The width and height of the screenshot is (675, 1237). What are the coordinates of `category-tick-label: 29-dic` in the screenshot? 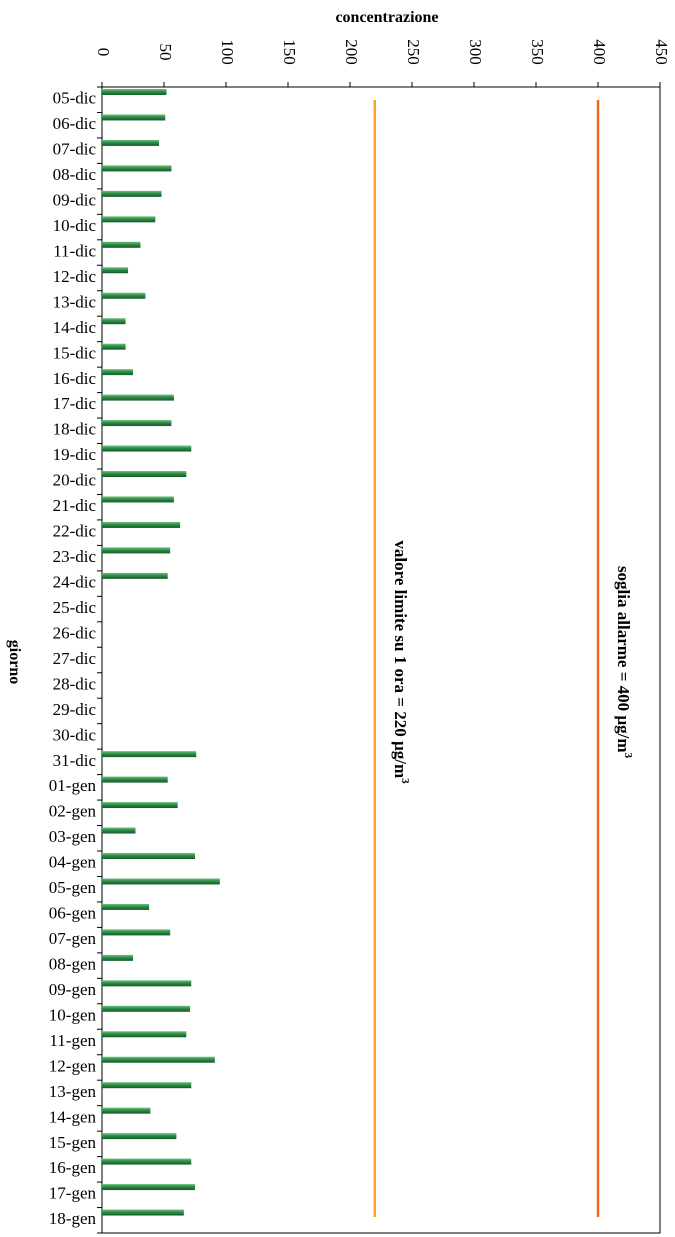 It's located at (75, 709).